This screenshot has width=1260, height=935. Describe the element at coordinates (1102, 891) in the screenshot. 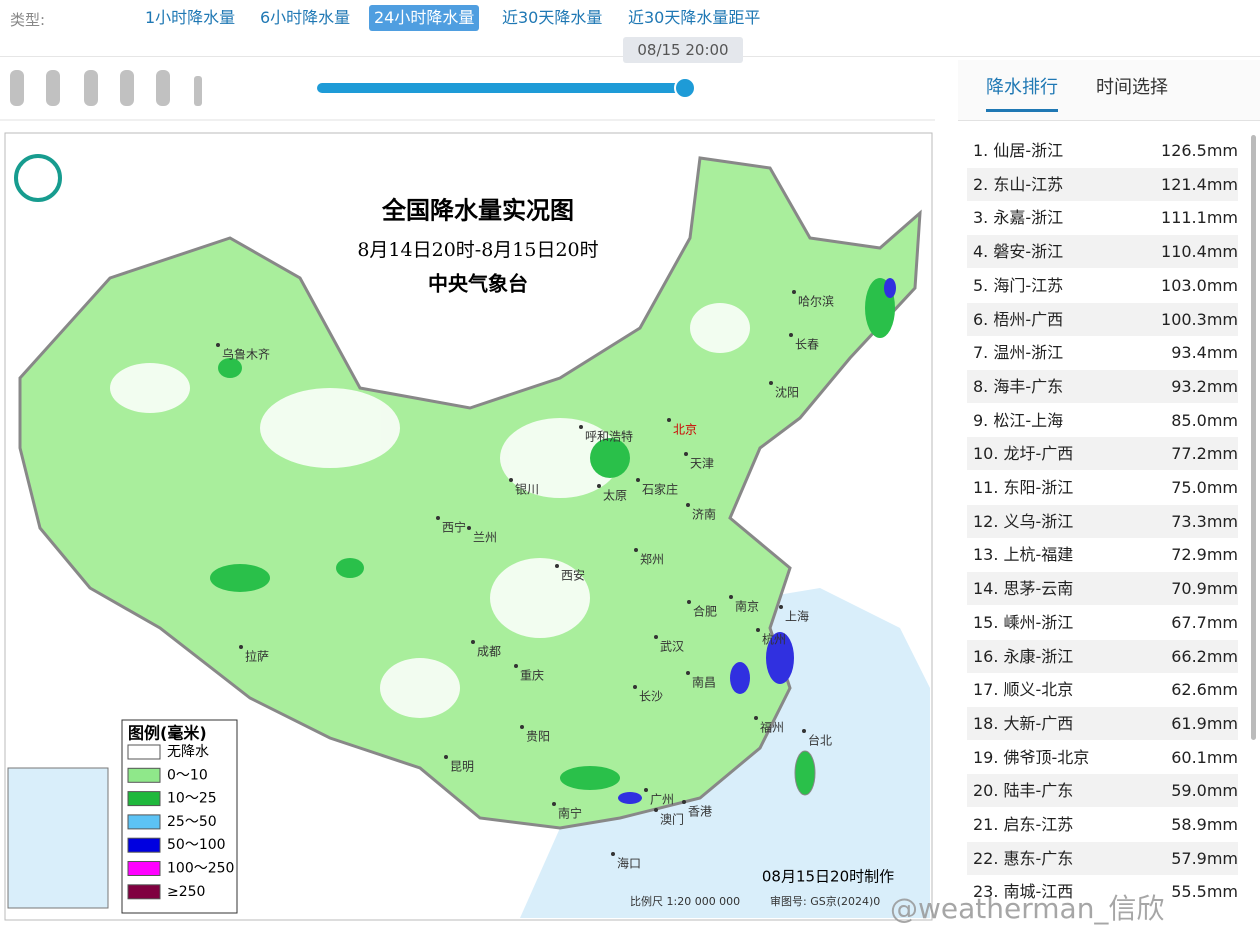

I see `ranking-row: 23. 南城-江西 55.5mm` at that location.